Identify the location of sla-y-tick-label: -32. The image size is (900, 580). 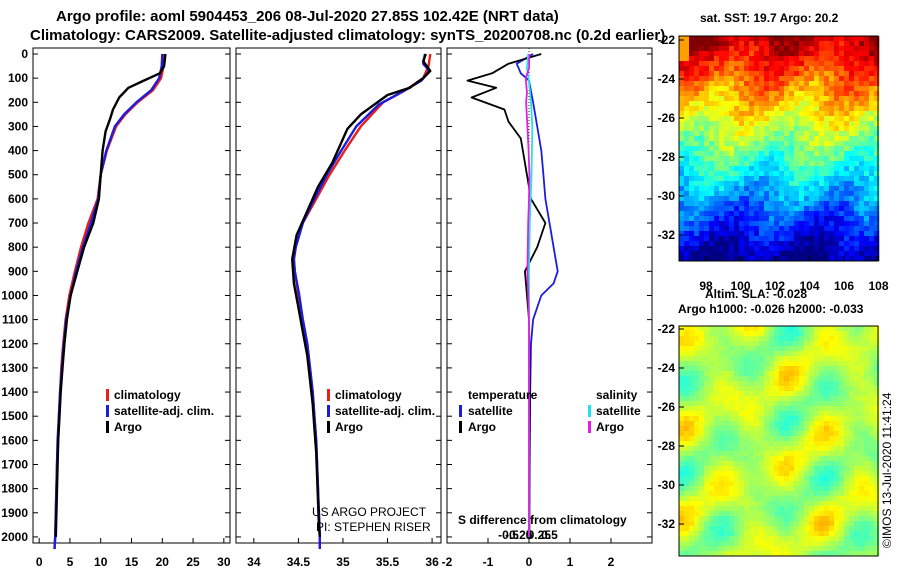
(667, 524).